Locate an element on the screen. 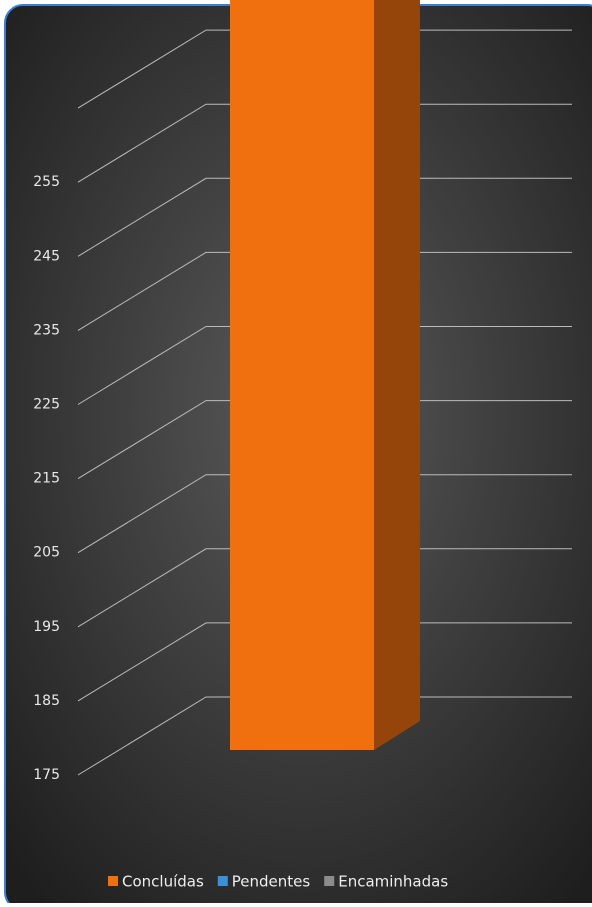 The width and height of the screenshot is (592, 907). y-tick-label: 175 is located at coordinates (46, 775).